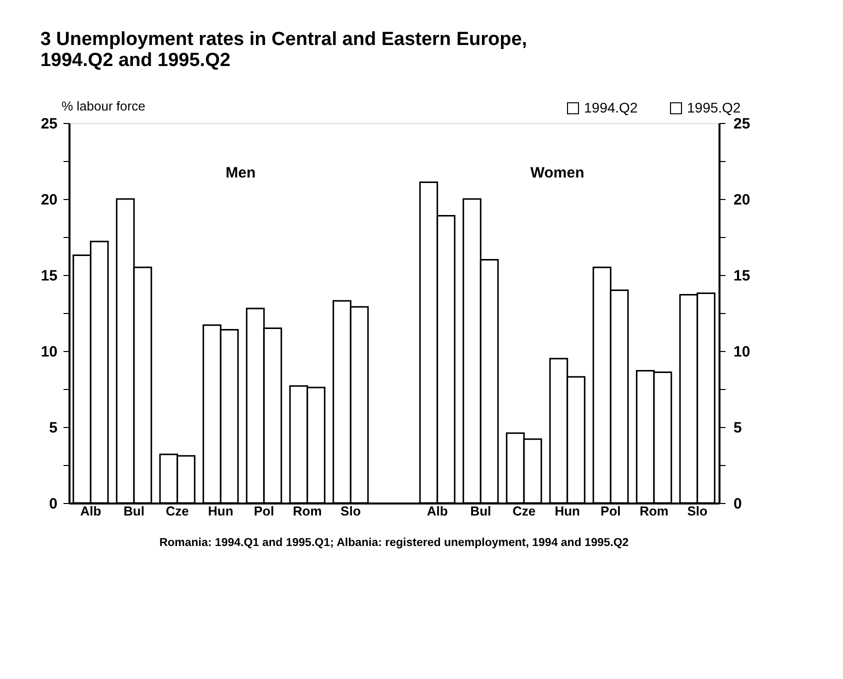 This screenshot has height=679, width=843. What do you see at coordinates (742, 352) in the screenshot?
I see `y2-tick-label: 10` at bounding box center [742, 352].